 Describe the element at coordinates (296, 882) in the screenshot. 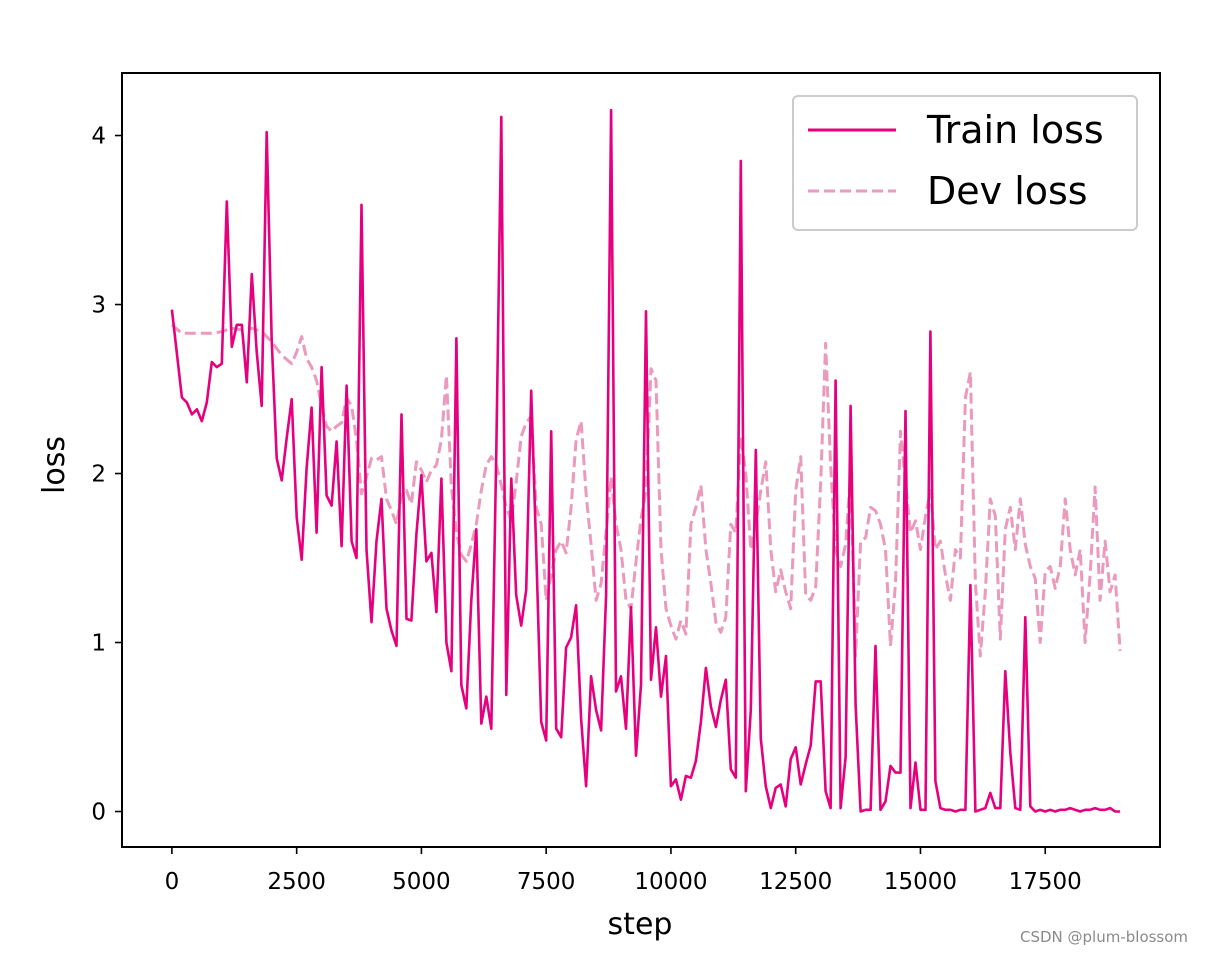

I see `x-tick-label: 2500` at that location.